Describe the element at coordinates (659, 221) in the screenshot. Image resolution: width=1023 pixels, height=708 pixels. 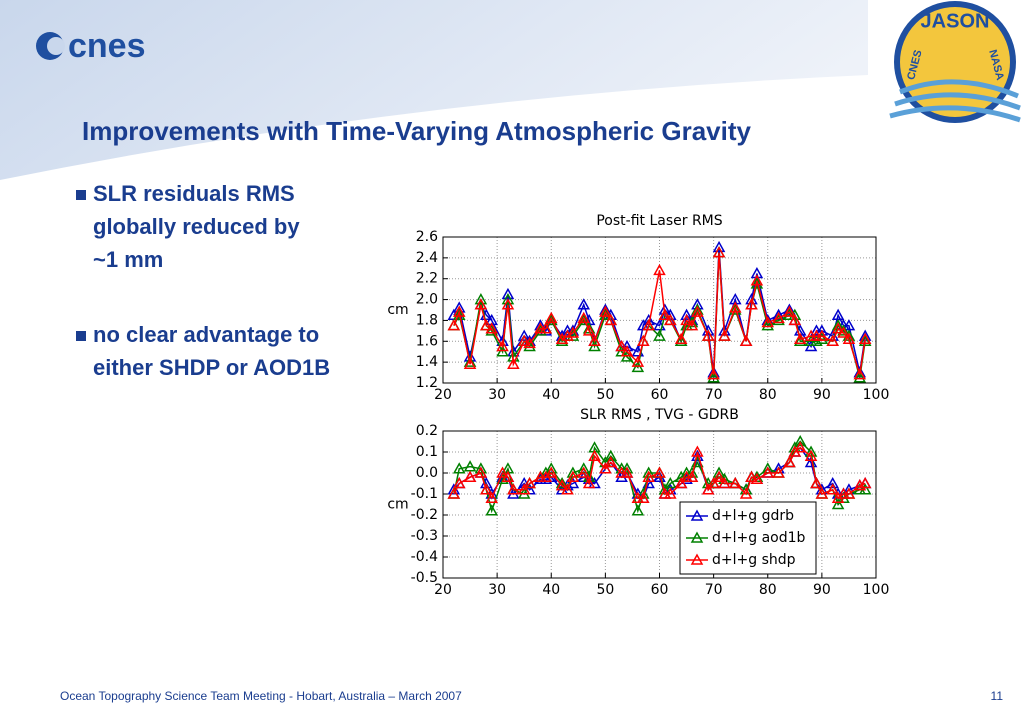
I see `chart-title: Post-fit Laser RMS` at that location.